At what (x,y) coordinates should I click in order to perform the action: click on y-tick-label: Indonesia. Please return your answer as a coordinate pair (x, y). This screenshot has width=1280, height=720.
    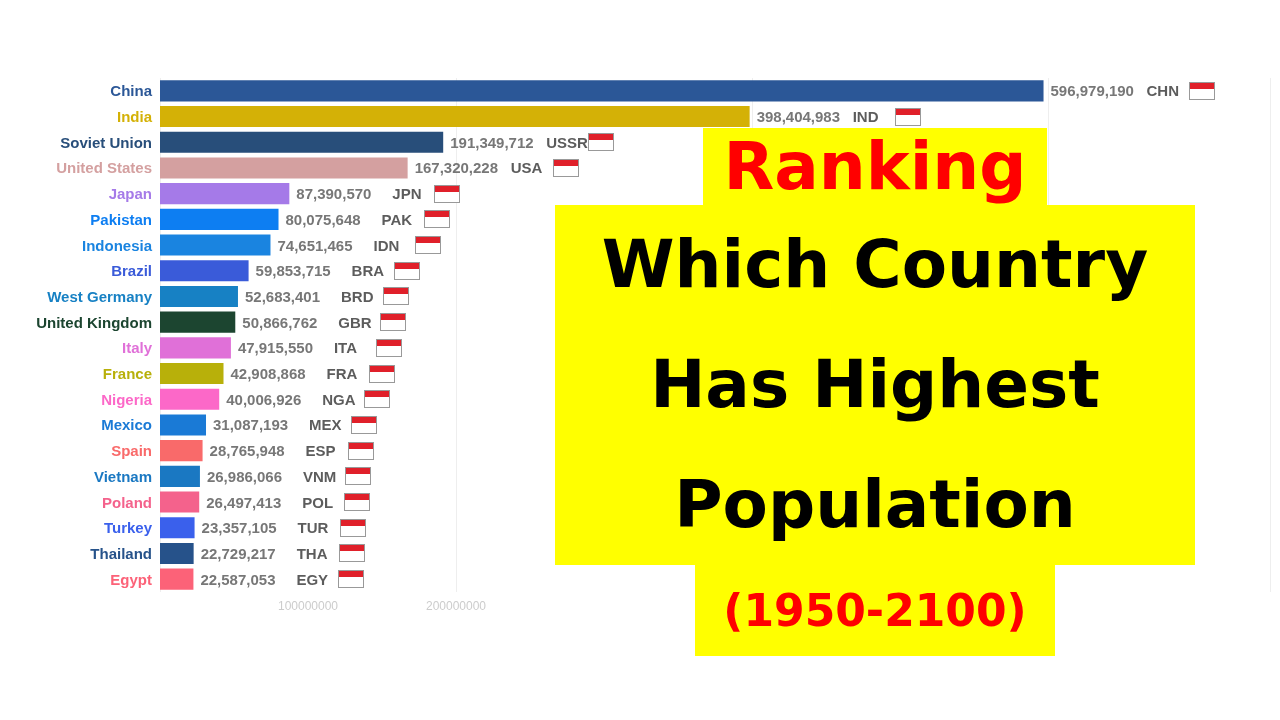
    Looking at the image, I should click on (117, 245).